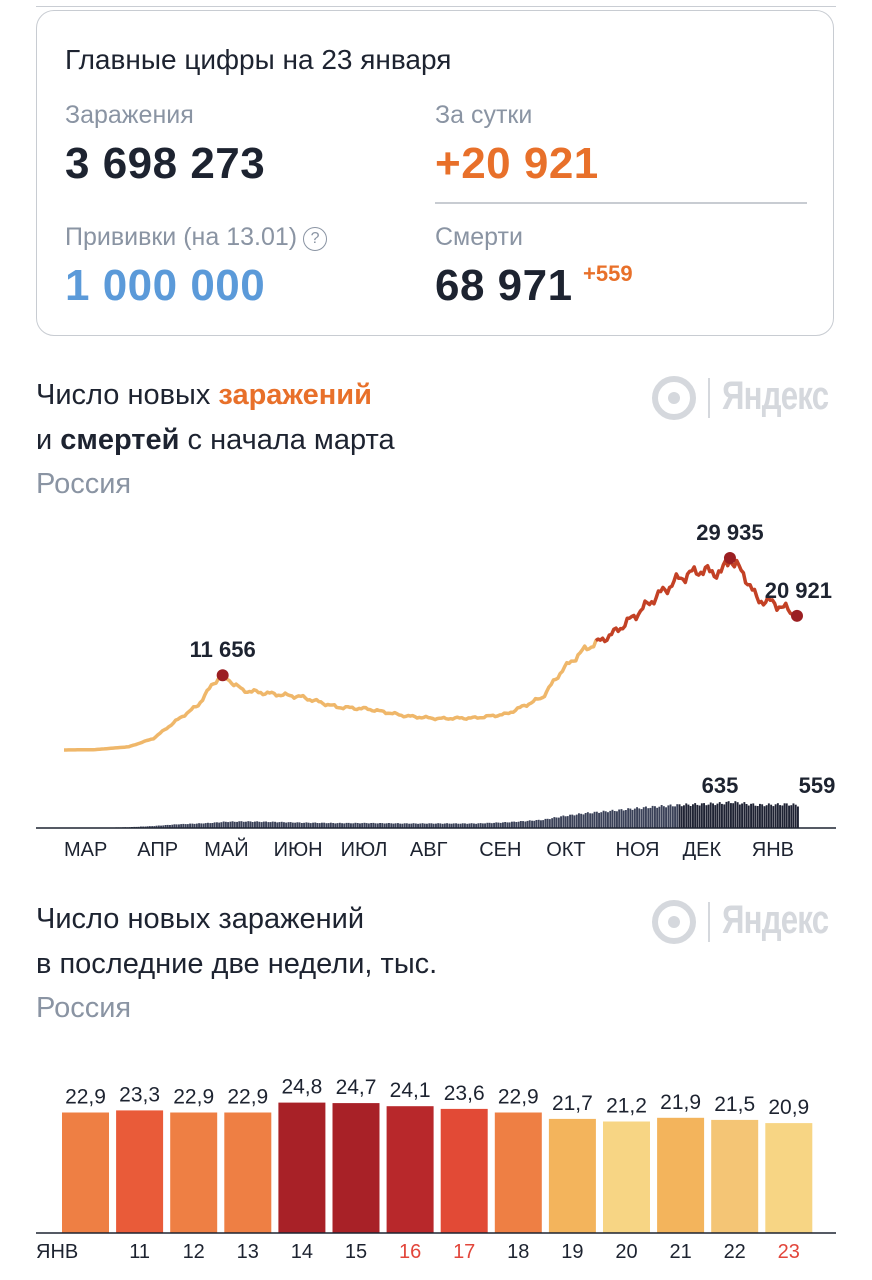 The width and height of the screenshot is (872, 1280). I want to click on yandex-logo-dot-icon, so click(674, 398).